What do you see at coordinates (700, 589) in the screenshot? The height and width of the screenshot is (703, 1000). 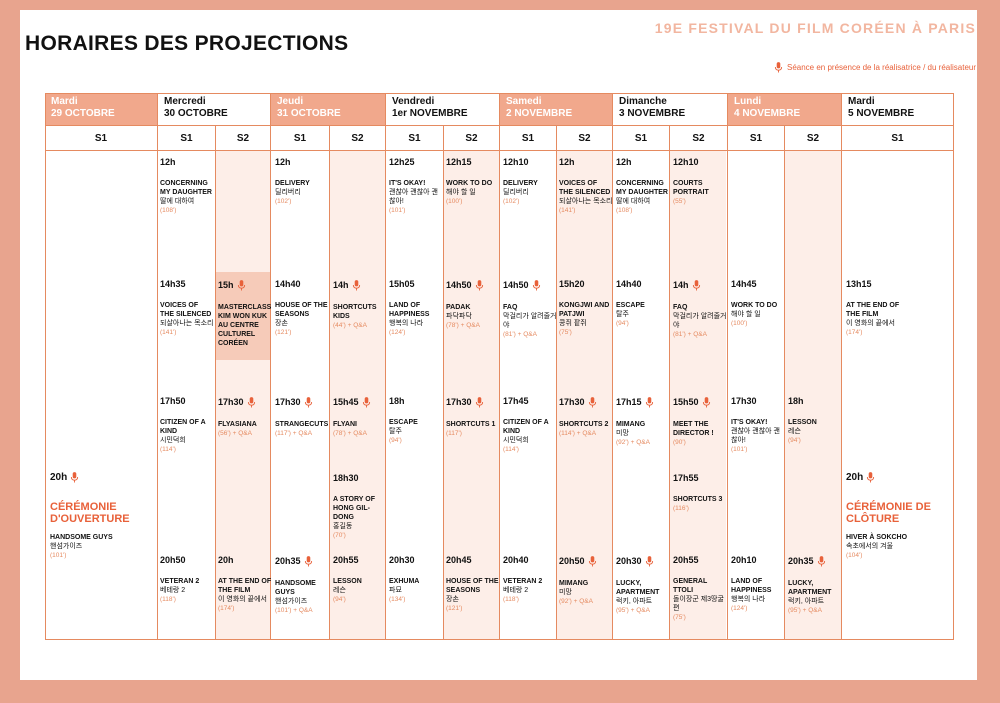 I see `screening: 20h55 GENERAL TTOLI 돌이장군 제3땅굴편 (75')` at bounding box center [700, 589].